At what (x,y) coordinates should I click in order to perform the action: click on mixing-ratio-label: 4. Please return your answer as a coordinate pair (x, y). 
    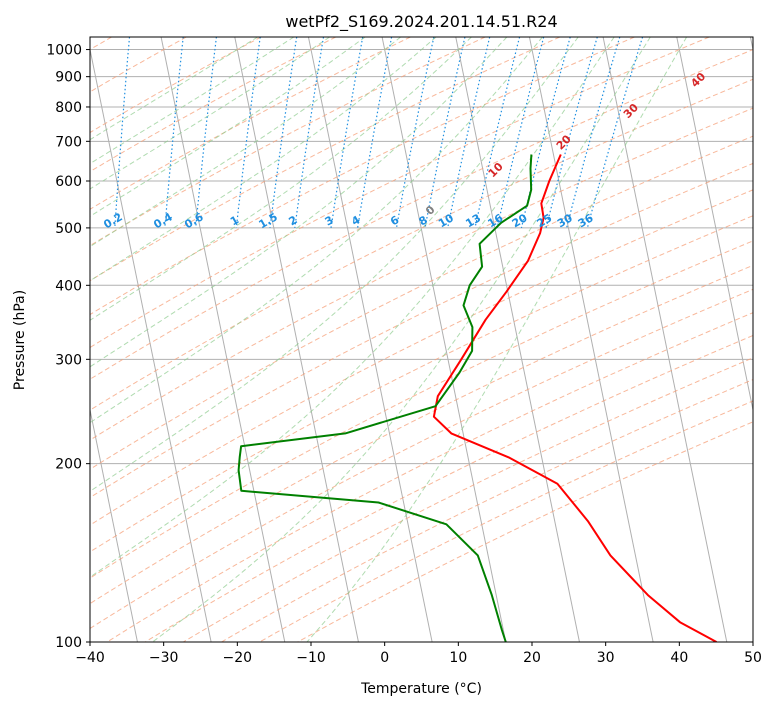
    Looking at the image, I should click on (355, 220).